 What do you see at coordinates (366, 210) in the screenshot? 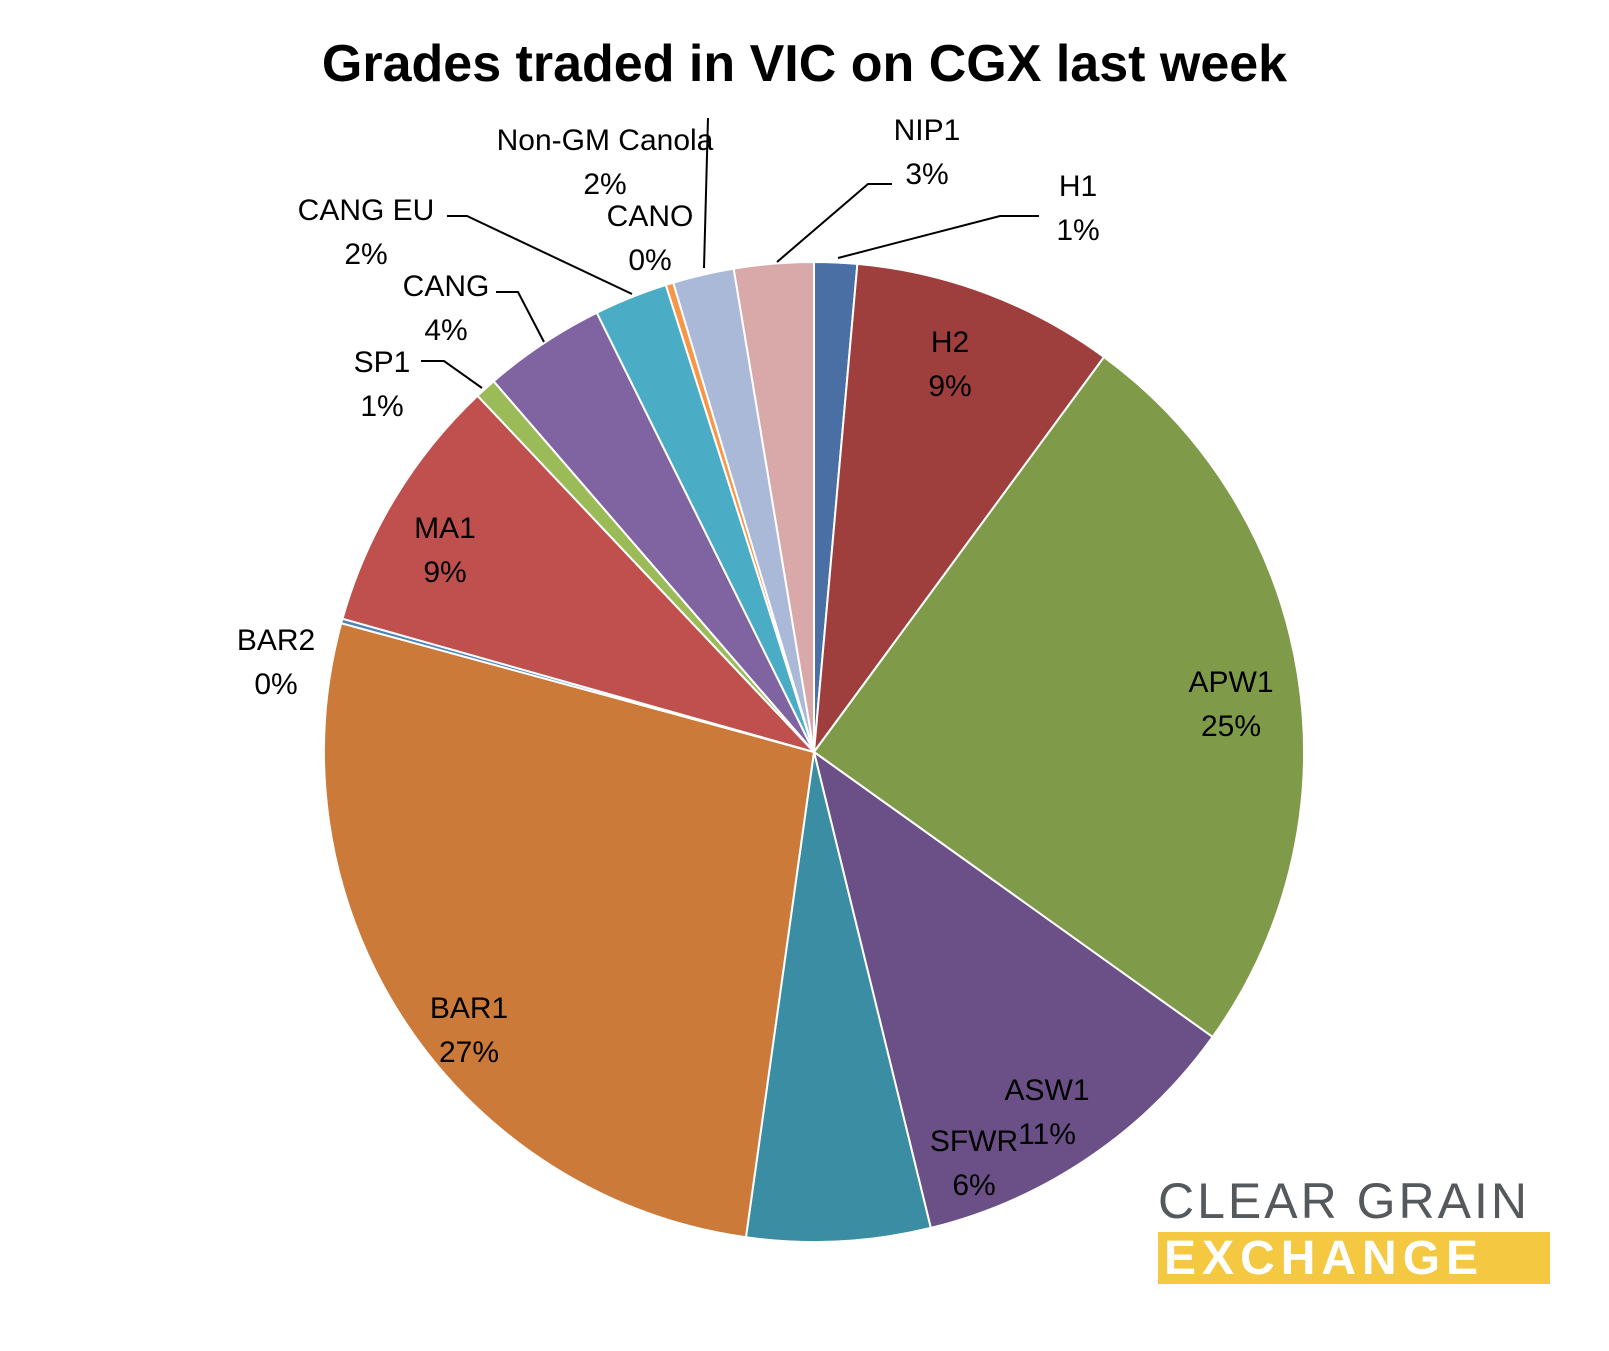
I see `slice-label-cang-eu: CANG EU` at bounding box center [366, 210].